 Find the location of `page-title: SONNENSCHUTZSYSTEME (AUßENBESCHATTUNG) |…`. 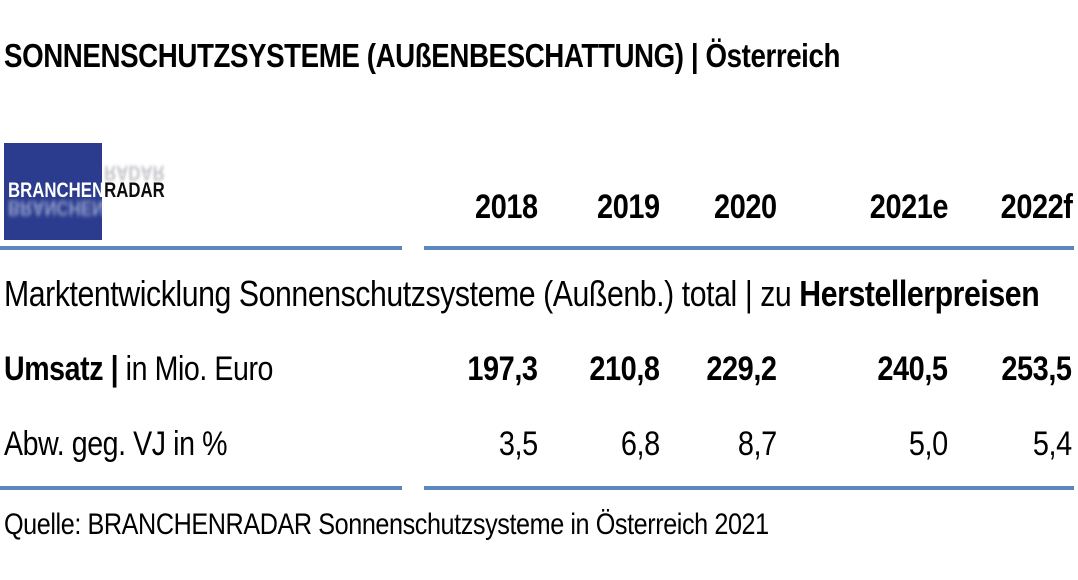

page-title: SONNENSCHUTZSYSTEME (AUßENBESCHATTUNG) |… is located at coordinates (501, 56).